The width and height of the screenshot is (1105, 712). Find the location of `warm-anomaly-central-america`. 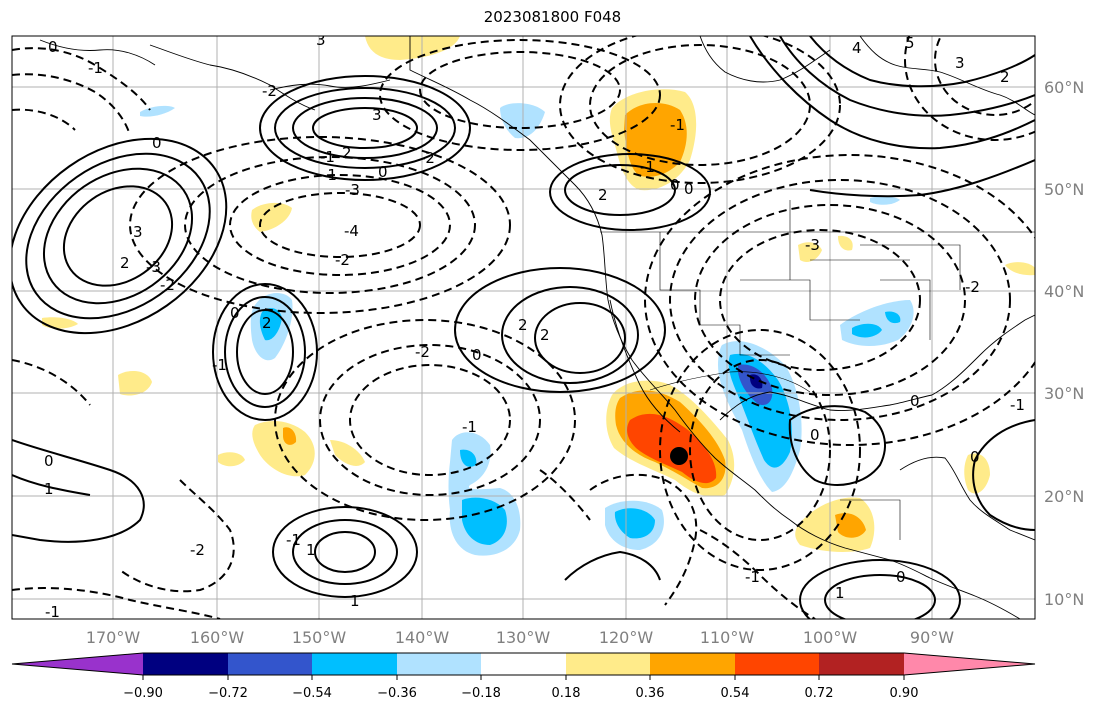

warm-anomaly-central-america is located at coordinates (835, 524).